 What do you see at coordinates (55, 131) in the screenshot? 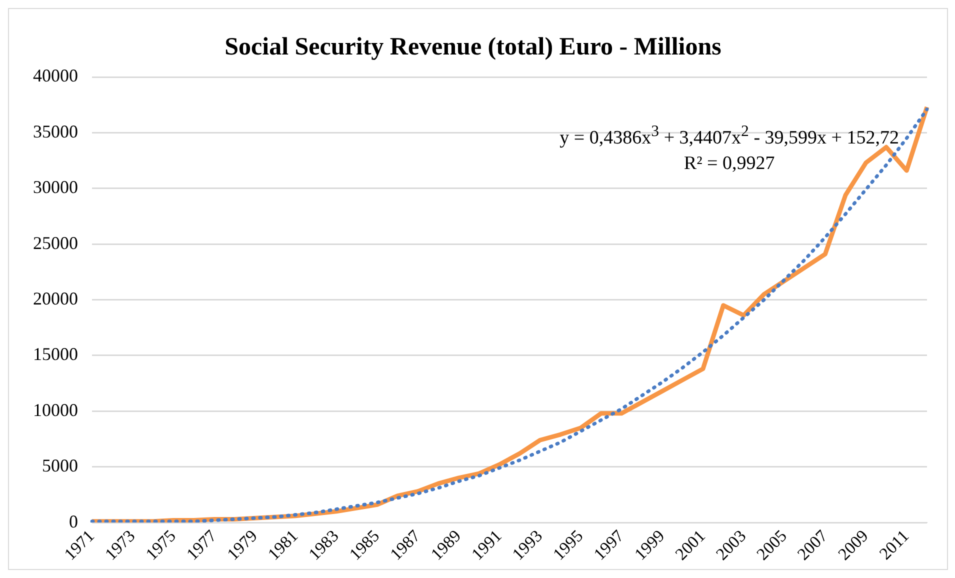
I see `y-tick-label: 35000` at bounding box center [55, 131].